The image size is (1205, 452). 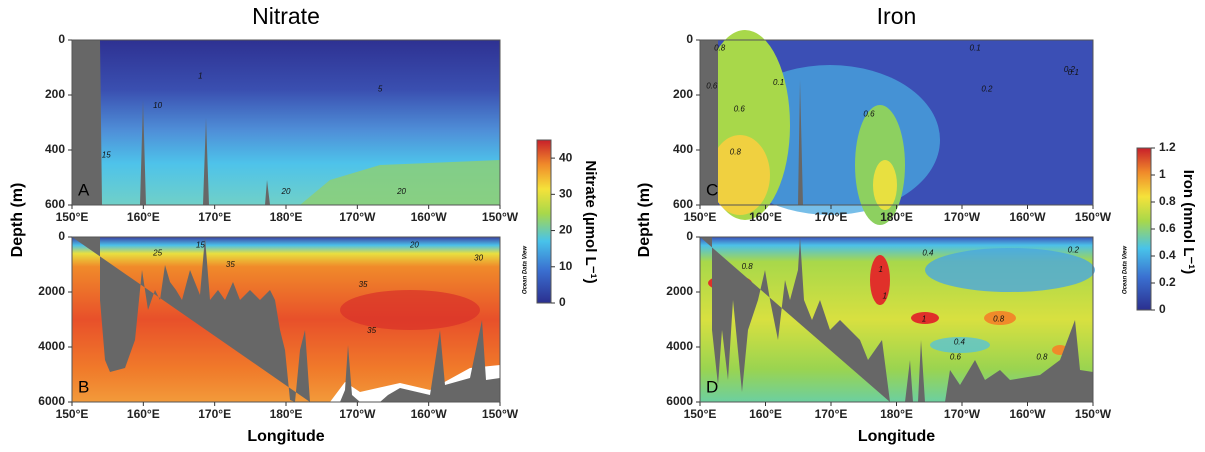 I want to click on panel-a-field, so click(x=286, y=122).